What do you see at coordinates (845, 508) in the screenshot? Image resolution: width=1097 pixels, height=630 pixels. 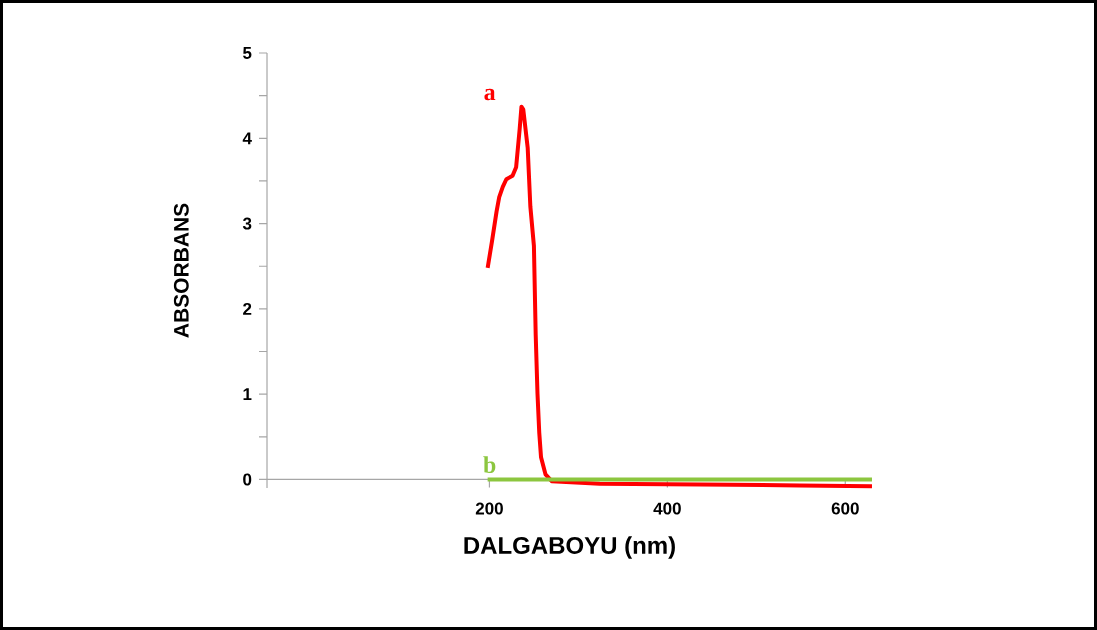 I see `x-tick-label: 600` at bounding box center [845, 508].